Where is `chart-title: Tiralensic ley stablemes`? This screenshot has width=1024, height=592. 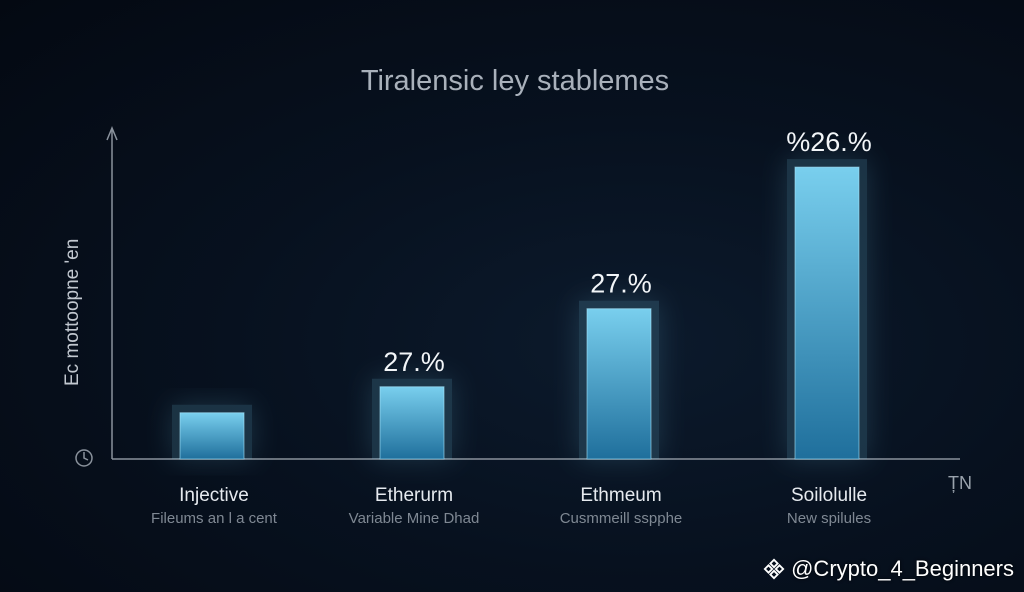 chart-title: Tiralensic ley stablemes is located at coordinates (515, 81).